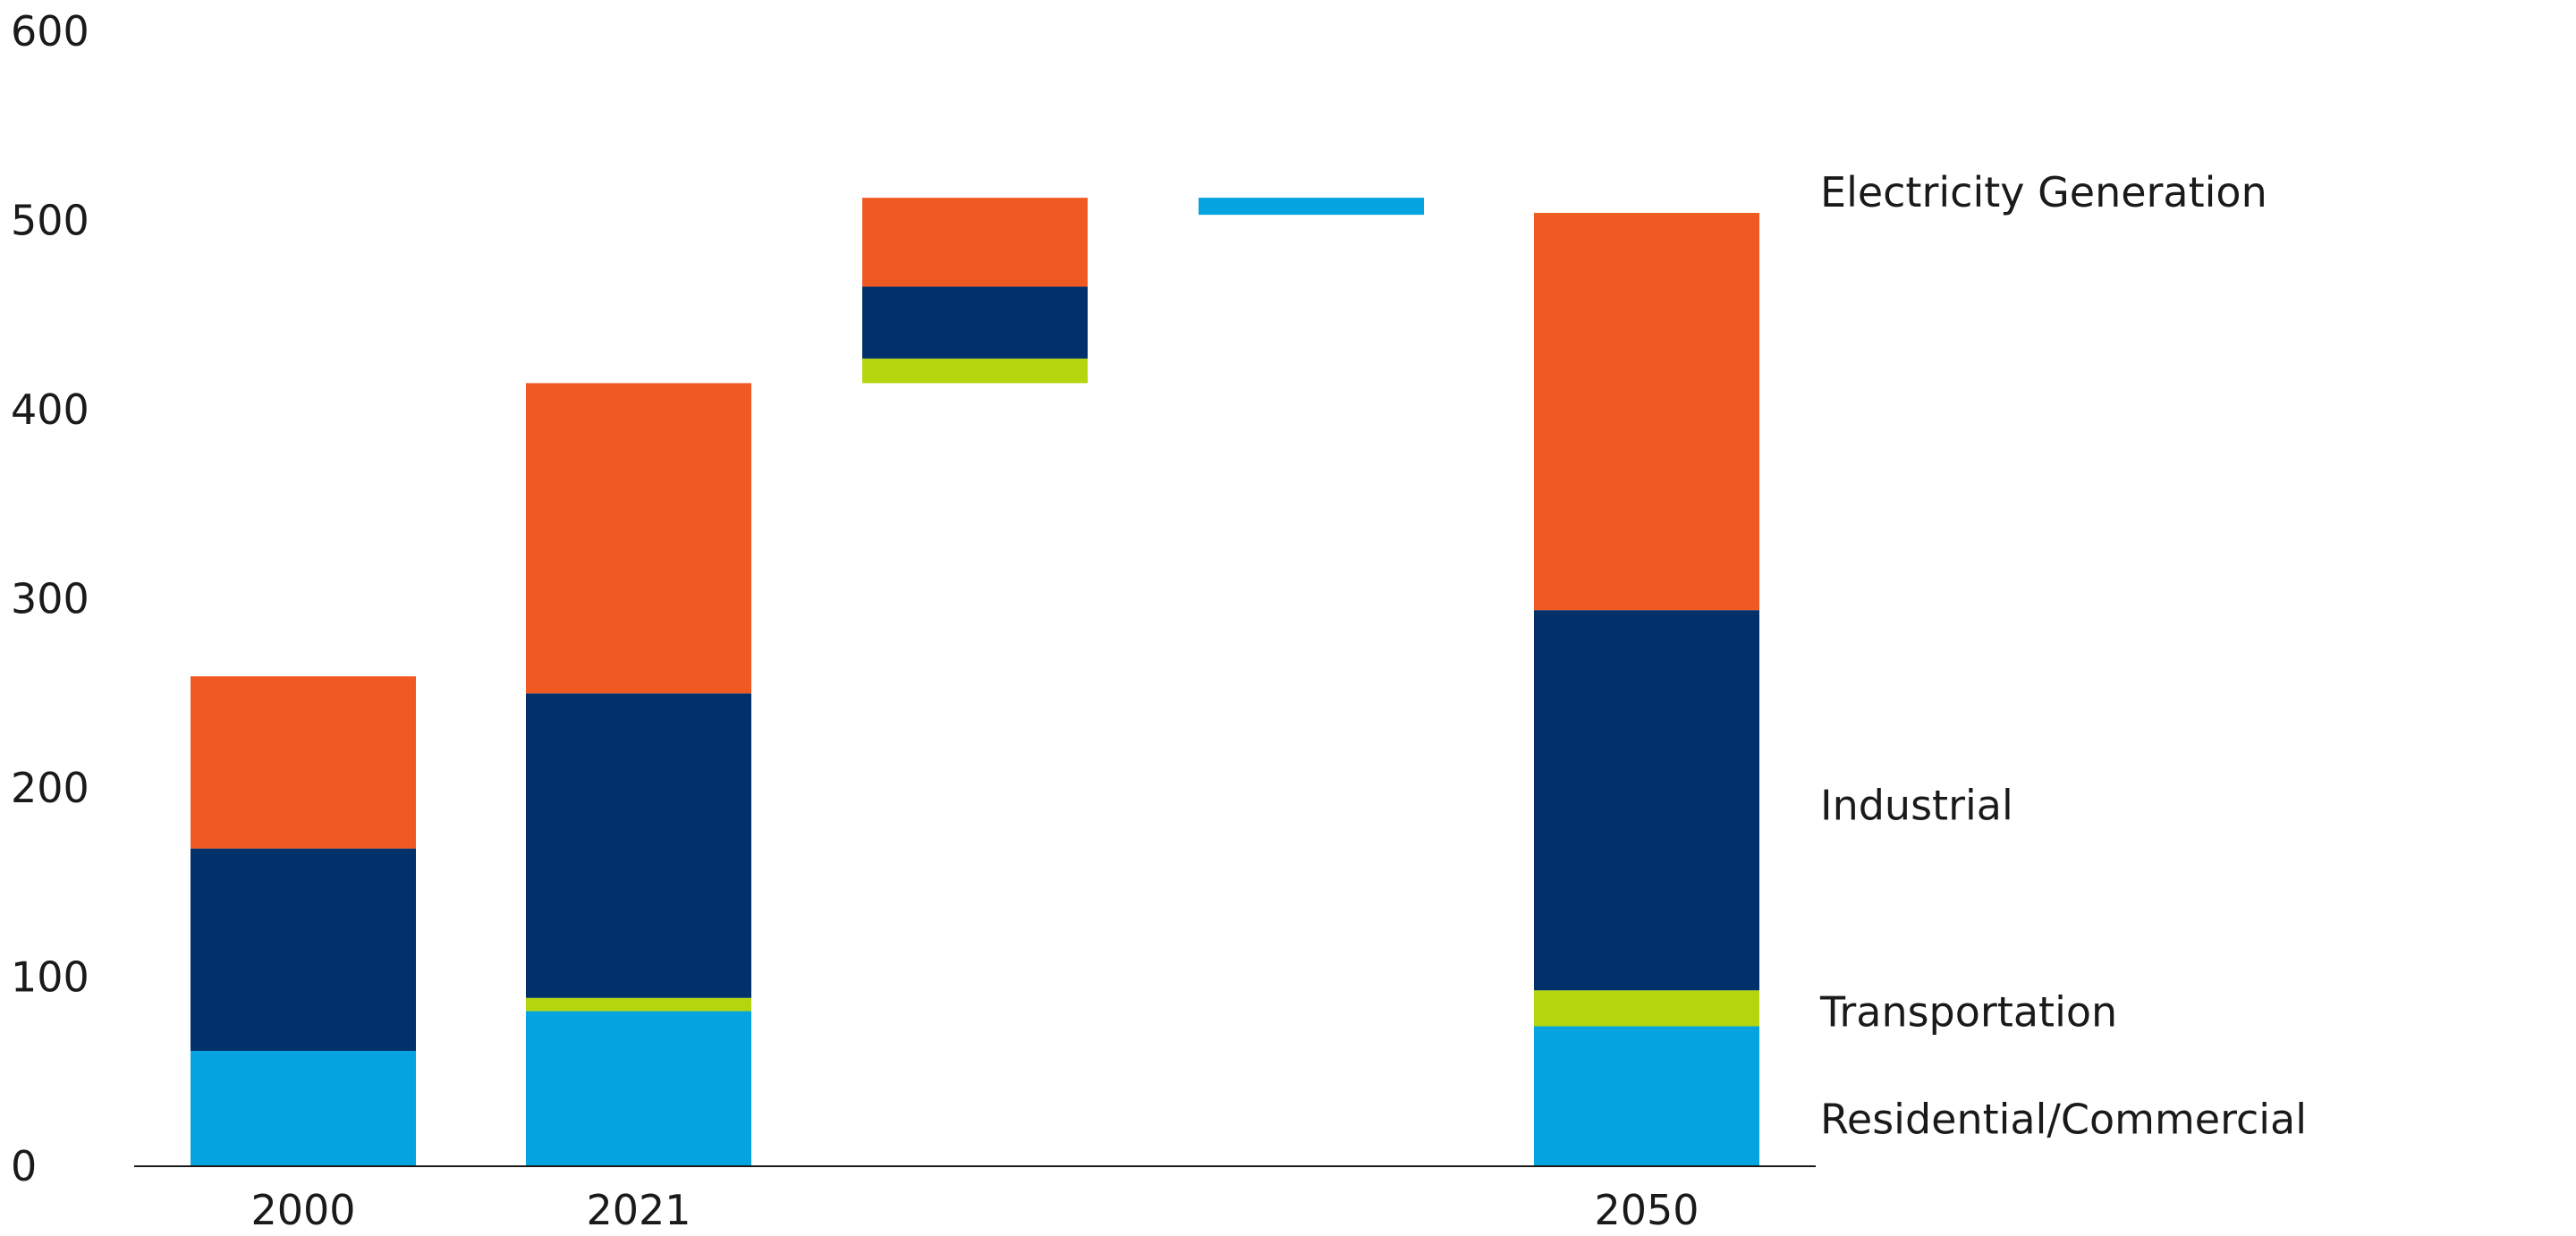  I want to click on x-tick-label: 2050, so click(1646, 1210).